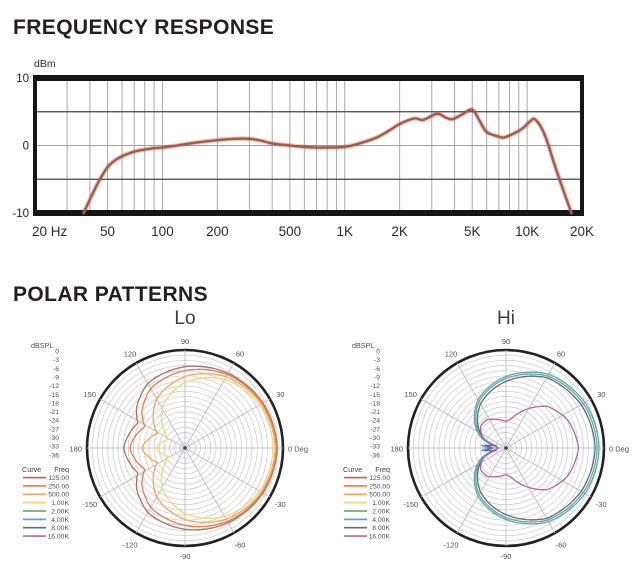 The height and width of the screenshot is (570, 641). Describe the element at coordinates (529, 448) in the screenshot. I see `polar-curve-16.00K` at that location.